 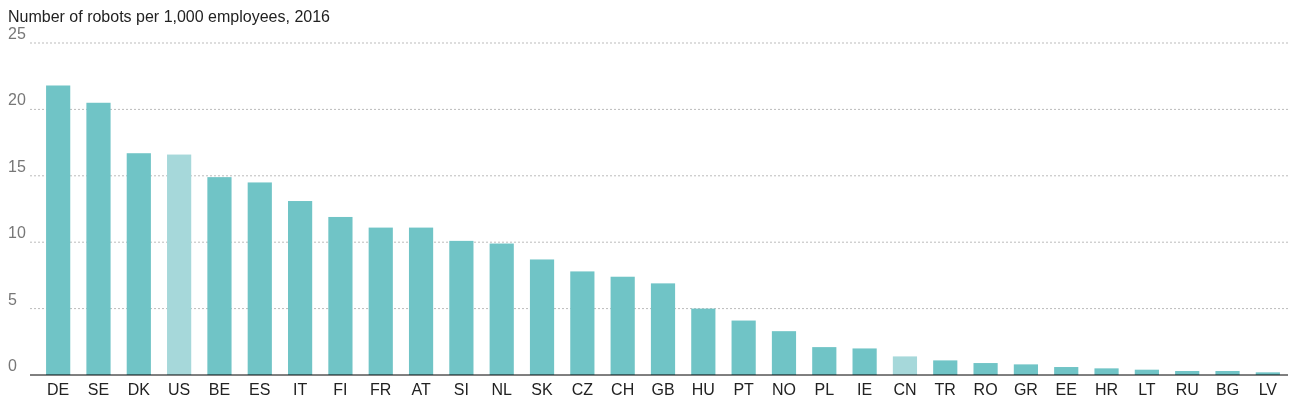 What do you see at coordinates (865, 389) in the screenshot?
I see `x-tick-label: IE` at bounding box center [865, 389].